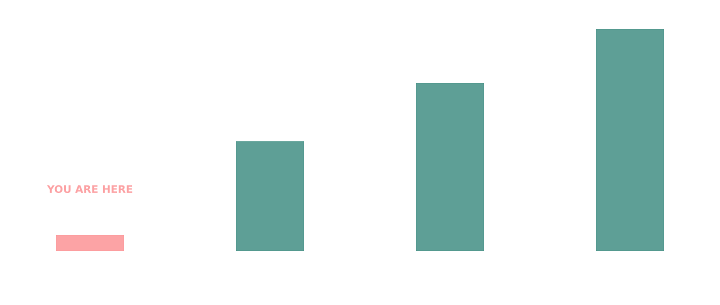 The height and width of the screenshot is (305, 720). Describe the element at coordinates (89, 189) in the screenshot. I see `annotation: YOU ARE HERE` at that location.